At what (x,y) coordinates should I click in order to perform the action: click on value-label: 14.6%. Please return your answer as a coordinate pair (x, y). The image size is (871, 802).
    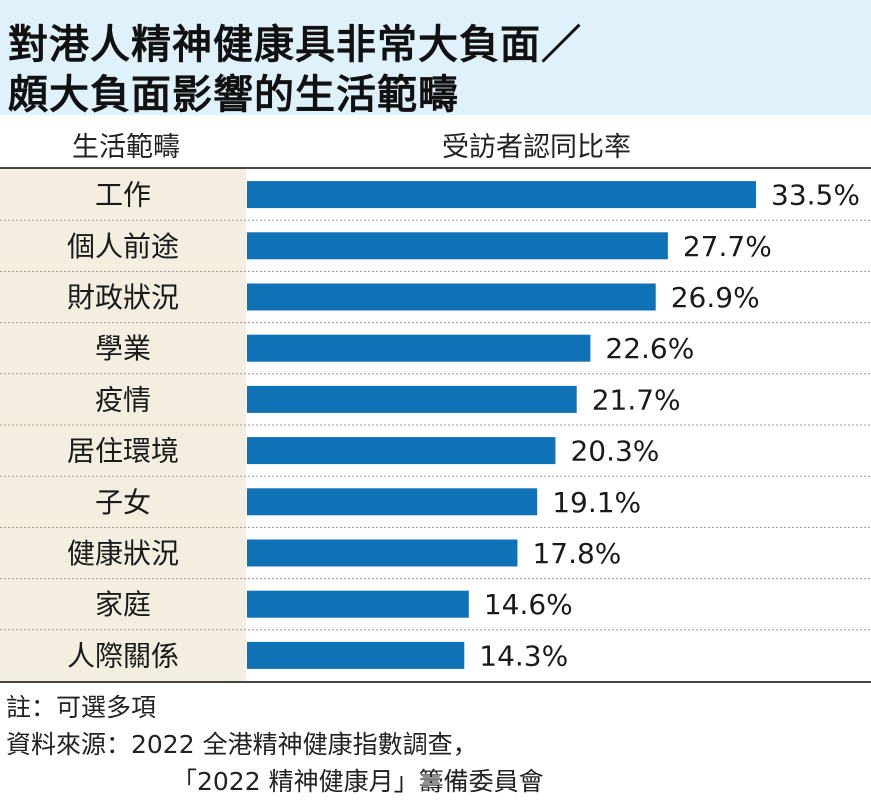
    Looking at the image, I should click on (528, 604).